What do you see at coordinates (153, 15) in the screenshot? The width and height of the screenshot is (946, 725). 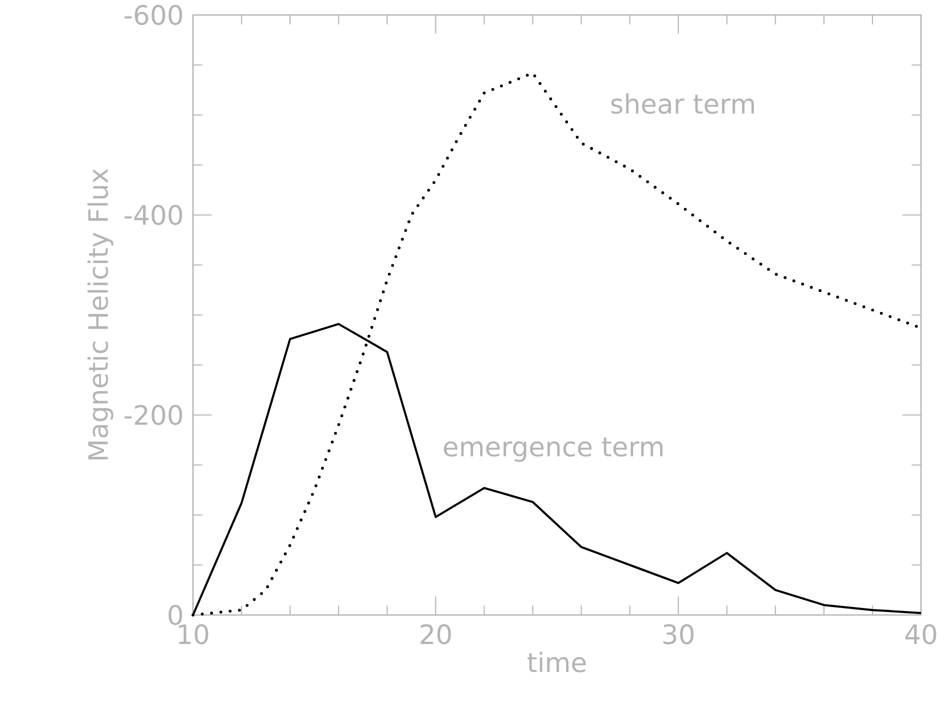 I see `y-tick-label: -600` at bounding box center [153, 15].